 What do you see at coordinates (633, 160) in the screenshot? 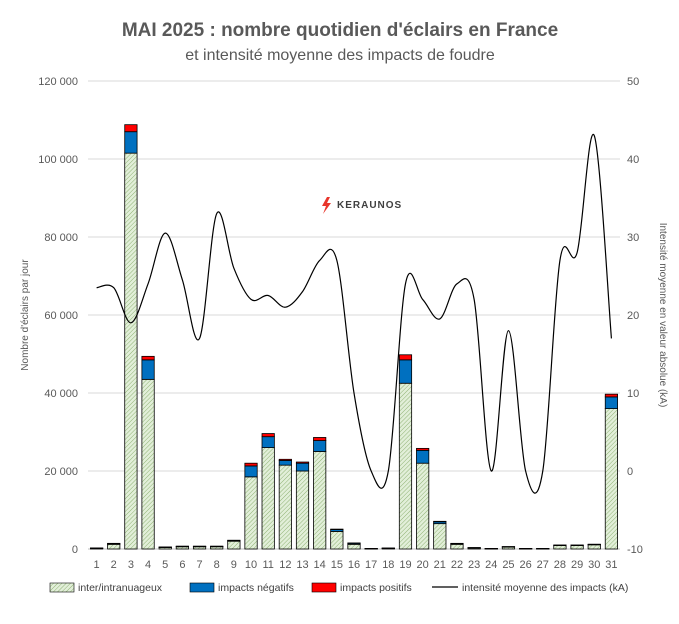
I see `y2-tick-label: 40` at bounding box center [633, 160].